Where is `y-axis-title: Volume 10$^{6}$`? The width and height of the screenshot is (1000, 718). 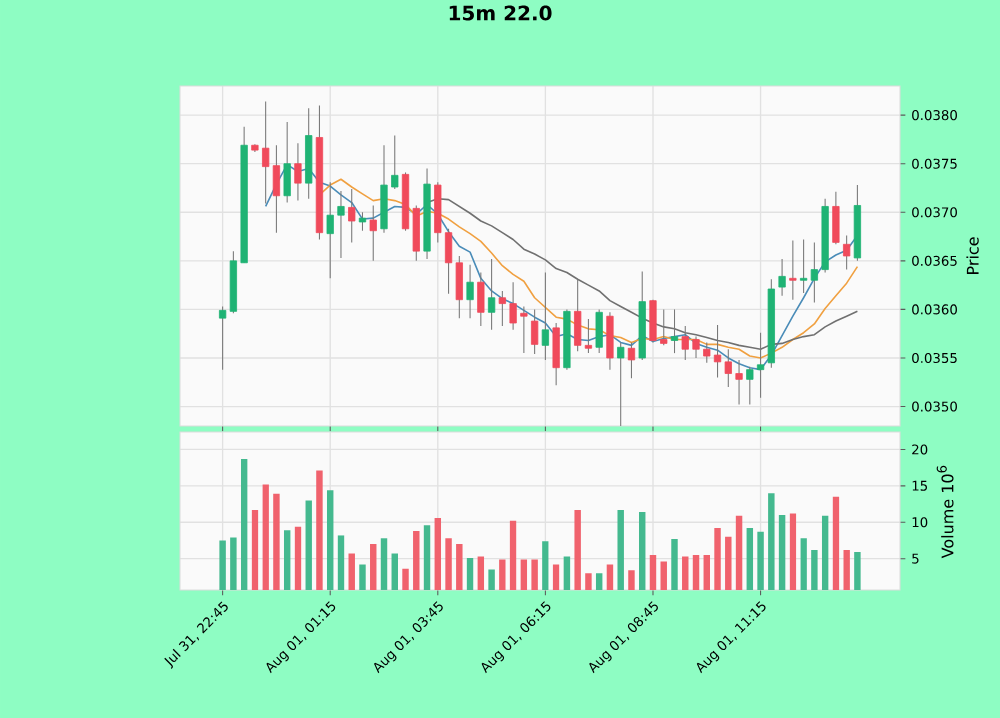
y-axis-title: Volume 10$^{6}$ is located at coordinates (945, 512).